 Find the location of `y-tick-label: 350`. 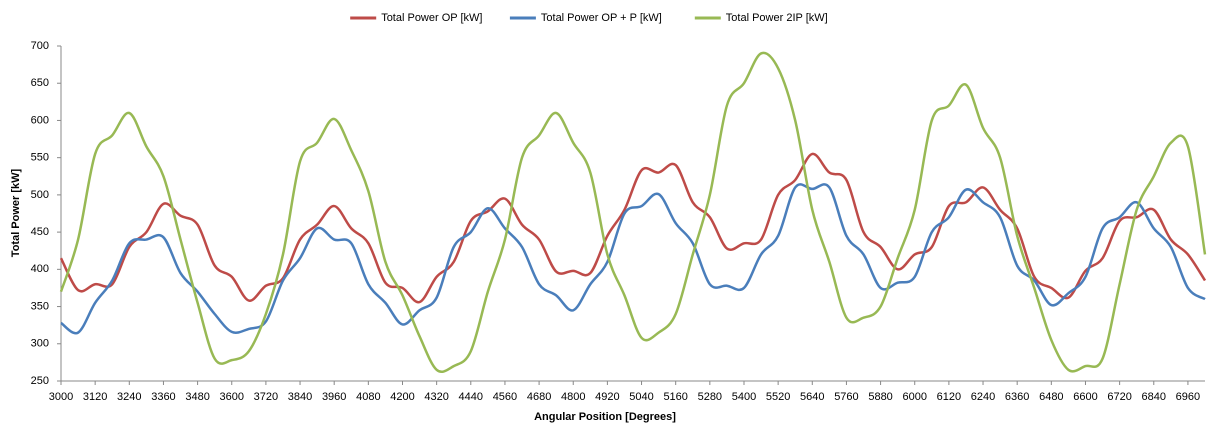

y-tick-label: 350 is located at coordinates (40, 306).